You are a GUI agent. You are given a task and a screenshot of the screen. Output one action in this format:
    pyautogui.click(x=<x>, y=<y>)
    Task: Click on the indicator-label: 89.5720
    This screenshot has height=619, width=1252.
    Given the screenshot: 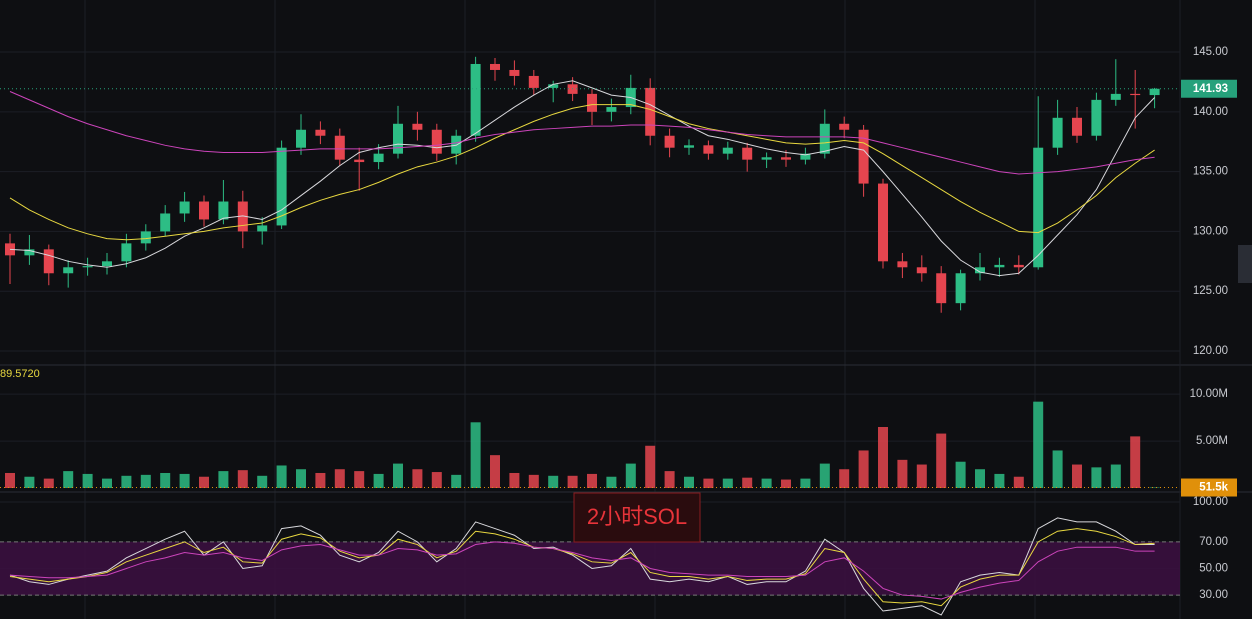 What is the action you would take?
    pyautogui.click(x=20, y=374)
    